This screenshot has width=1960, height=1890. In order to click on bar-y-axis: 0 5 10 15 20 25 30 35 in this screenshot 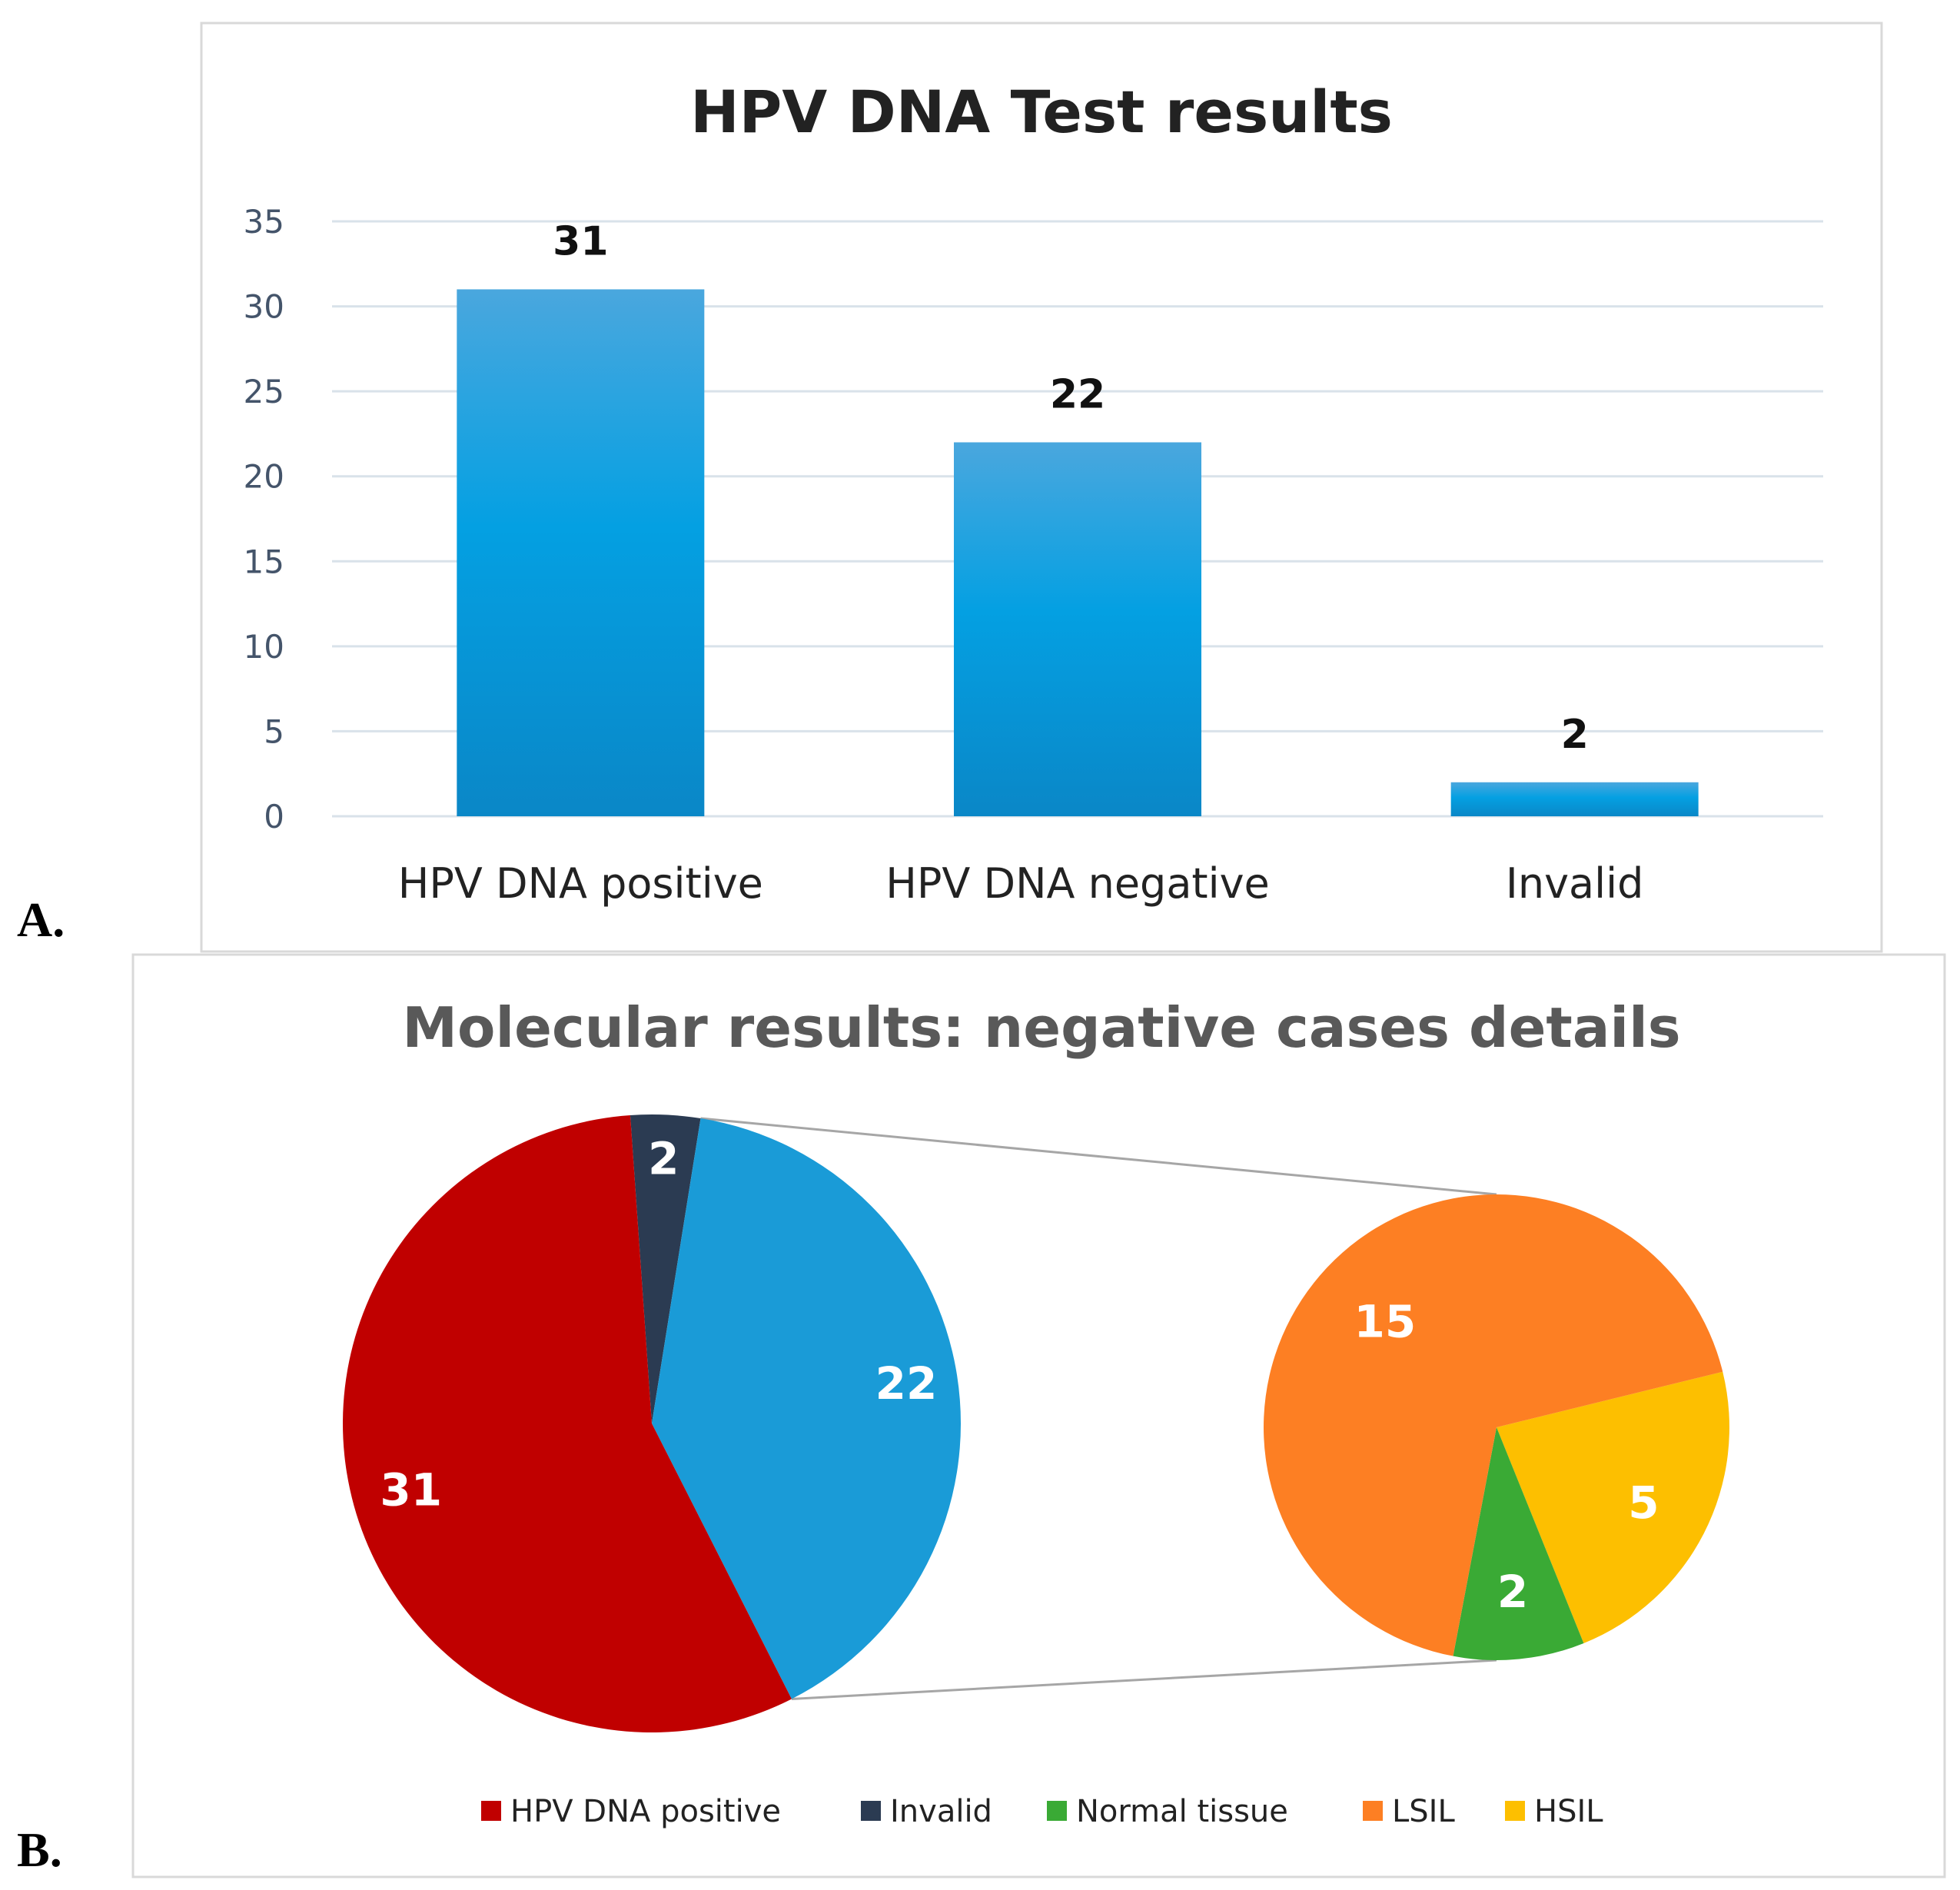, I will do `click(264, 519)`.